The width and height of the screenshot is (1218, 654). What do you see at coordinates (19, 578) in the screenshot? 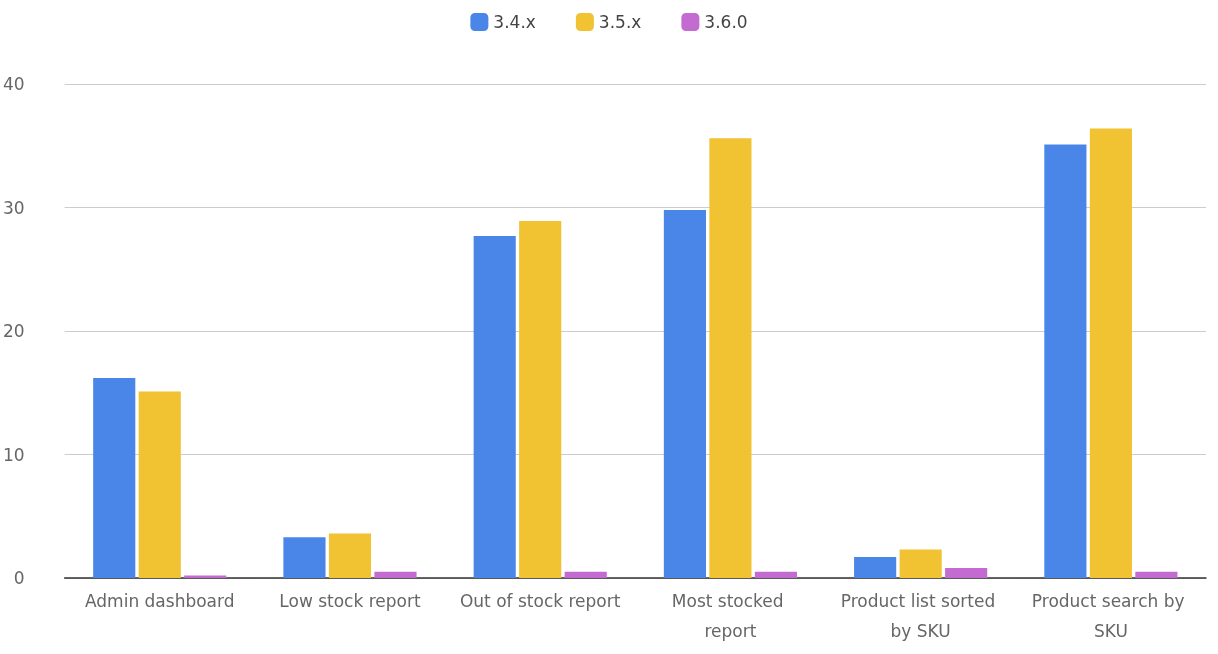
I see `y-tick-label: 0` at bounding box center [19, 578].